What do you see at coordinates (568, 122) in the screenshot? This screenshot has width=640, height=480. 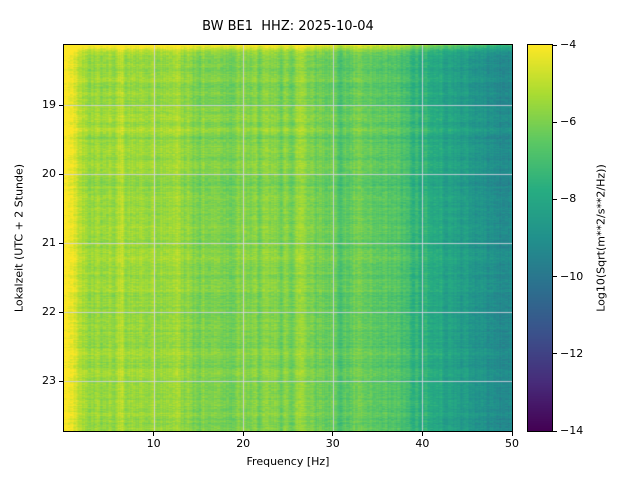 I see `colorbar-tick-label: −6` at bounding box center [568, 122].